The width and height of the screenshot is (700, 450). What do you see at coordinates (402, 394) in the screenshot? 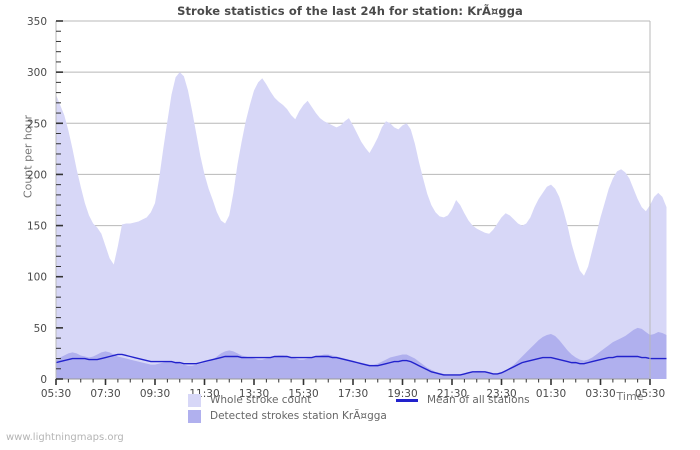
I see `svg-text: 19:30` at bounding box center [402, 394].